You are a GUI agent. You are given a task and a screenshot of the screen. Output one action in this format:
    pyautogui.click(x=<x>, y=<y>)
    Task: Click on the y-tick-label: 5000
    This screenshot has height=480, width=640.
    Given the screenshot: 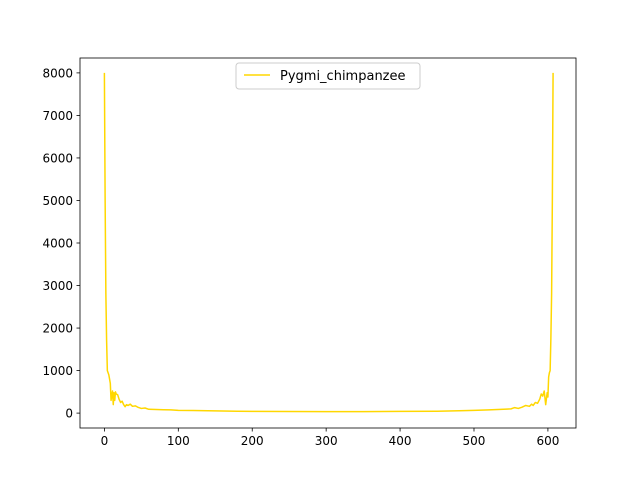 What is the action you would take?
    pyautogui.click(x=57, y=201)
    